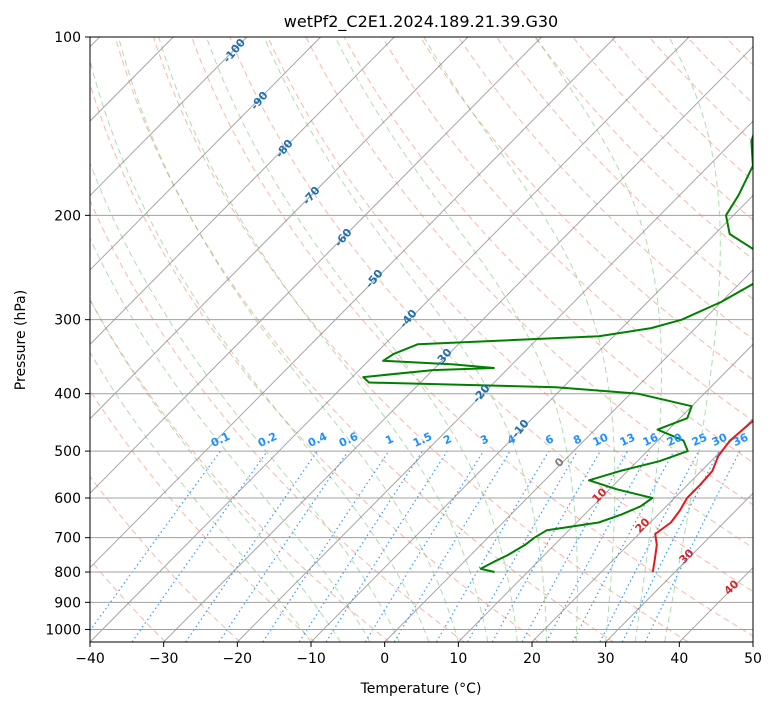  Describe the element at coordinates (311, 659) in the screenshot. I see `x-tick-label: −10` at that location.